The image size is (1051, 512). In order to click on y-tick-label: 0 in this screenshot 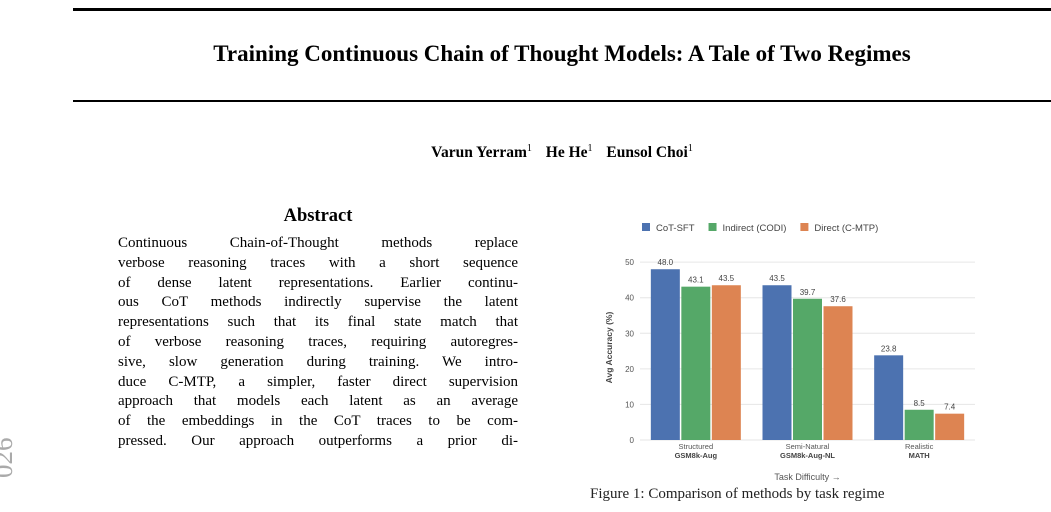, I will do `click(632, 440)`.